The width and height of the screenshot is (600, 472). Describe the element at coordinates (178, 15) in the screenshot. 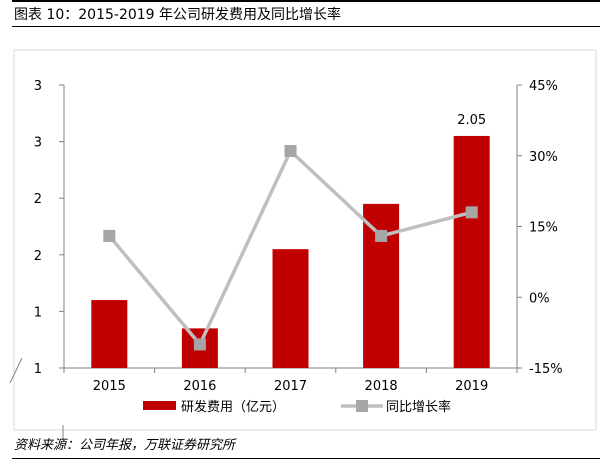

I see `figure-title: 图表 10：2015-2019 年公司研发费用及同比增长率` at that location.